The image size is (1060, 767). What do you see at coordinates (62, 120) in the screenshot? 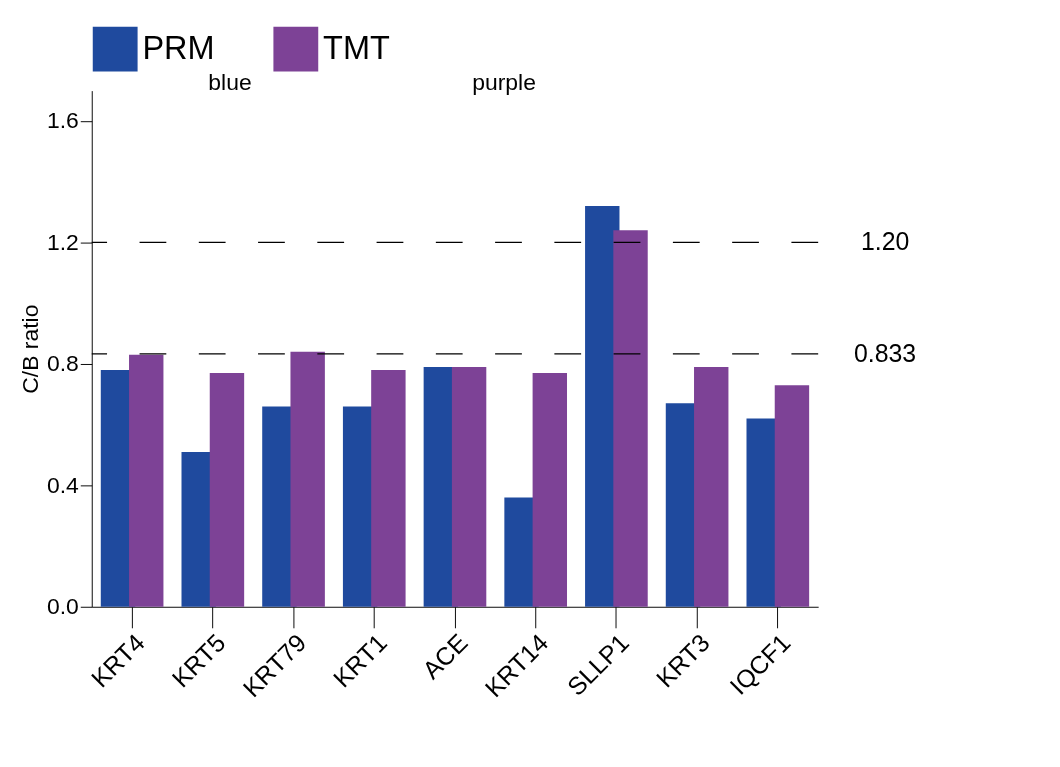
I see `y-tick-label: 1.6` at bounding box center [62, 120].